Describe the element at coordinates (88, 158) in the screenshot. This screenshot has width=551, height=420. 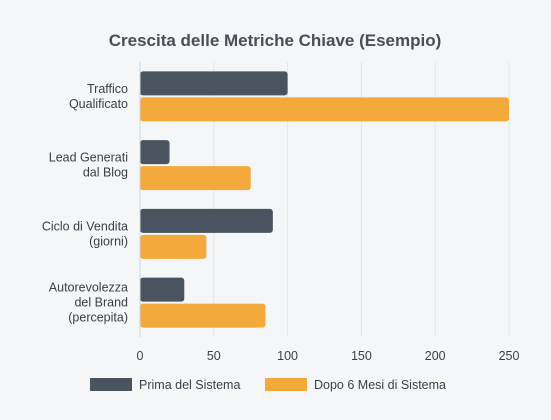
I see `category-label-1-line-0: Lead Generati` at that location.